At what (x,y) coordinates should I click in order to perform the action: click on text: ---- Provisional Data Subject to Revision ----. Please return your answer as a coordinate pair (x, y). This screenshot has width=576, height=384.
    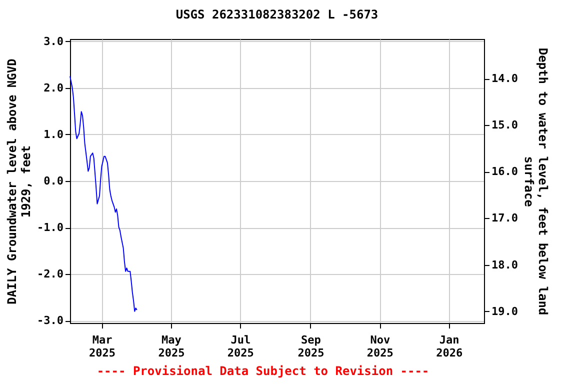
    Looking at the image, I should click on (263, 371).